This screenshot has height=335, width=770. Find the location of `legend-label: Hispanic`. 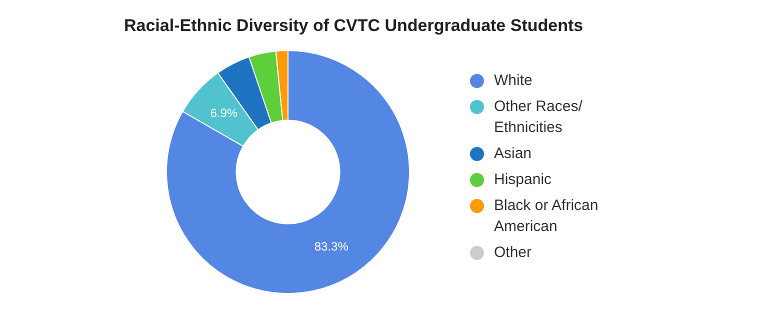

legend-label: Hispanic is located at coordinates (523, 180).